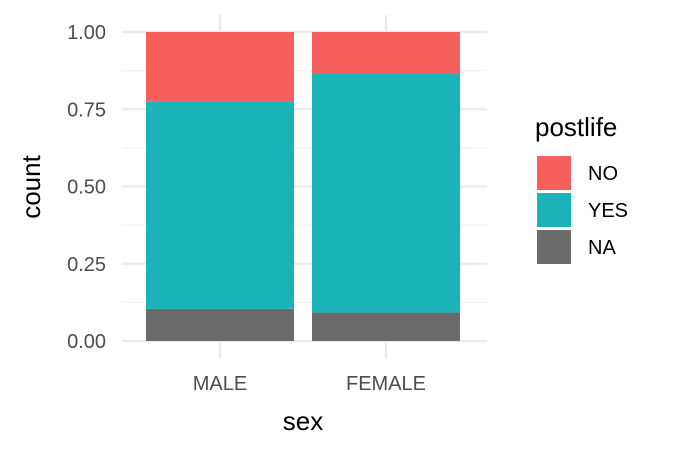 The width and height of the screenshot is (675, 455). What do you see at coordinates (576, 127) in the screenshot?
I see `legend-title: postlife` at bounding box center [576, 127].